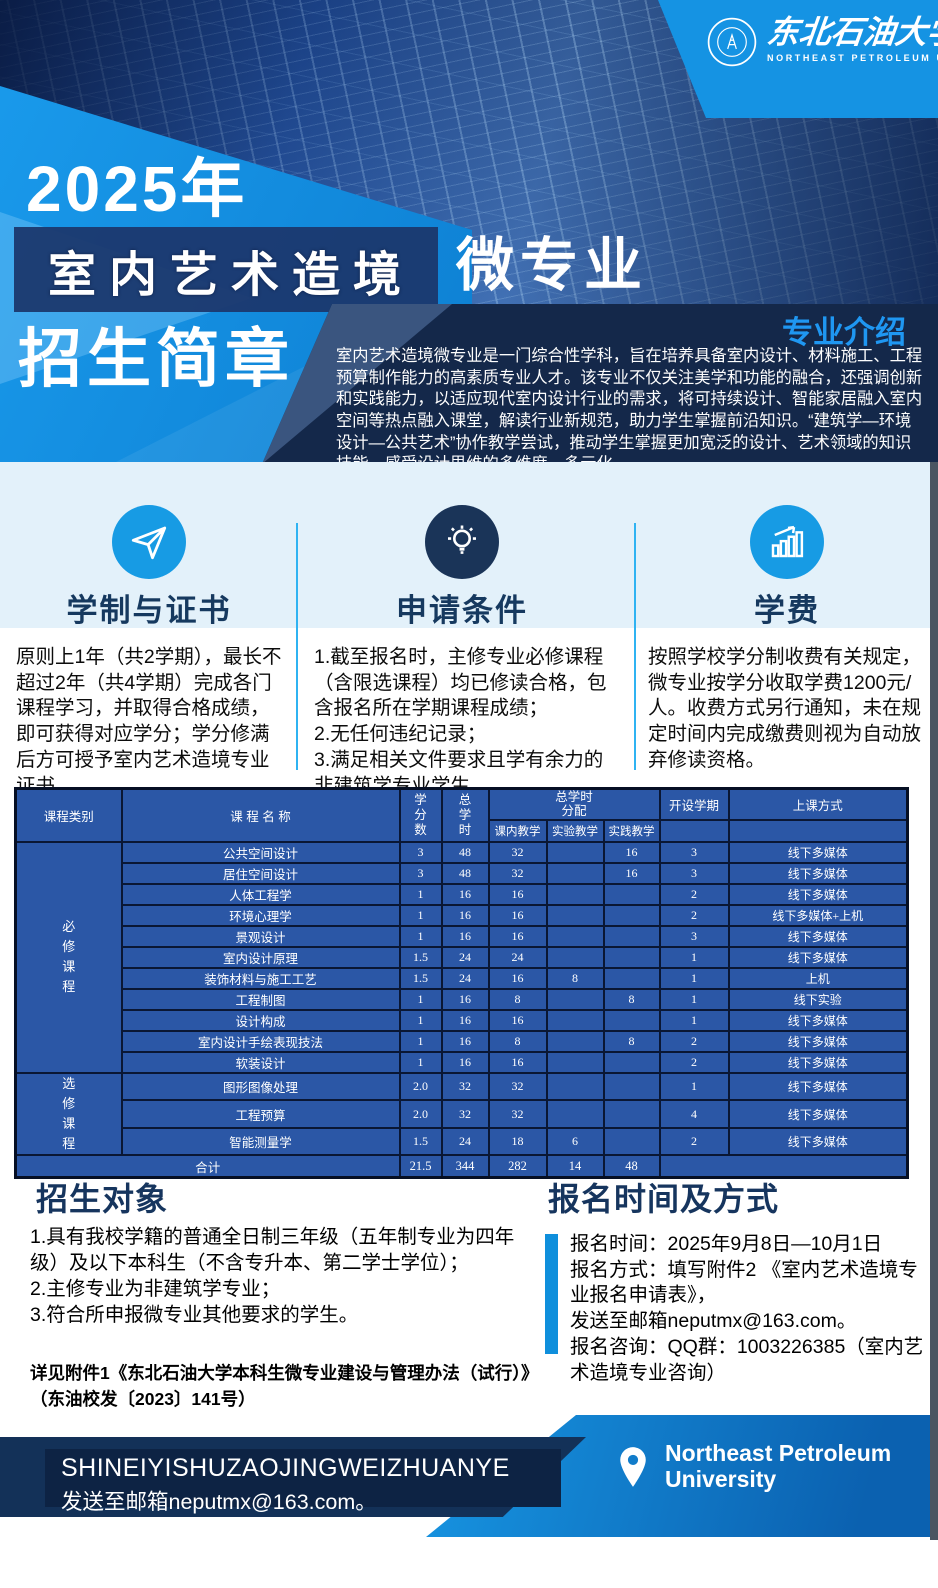  Describe the element at coordinates (68, 1114) in the screenshot. I see `course-group-label: 选修课程` at that location.